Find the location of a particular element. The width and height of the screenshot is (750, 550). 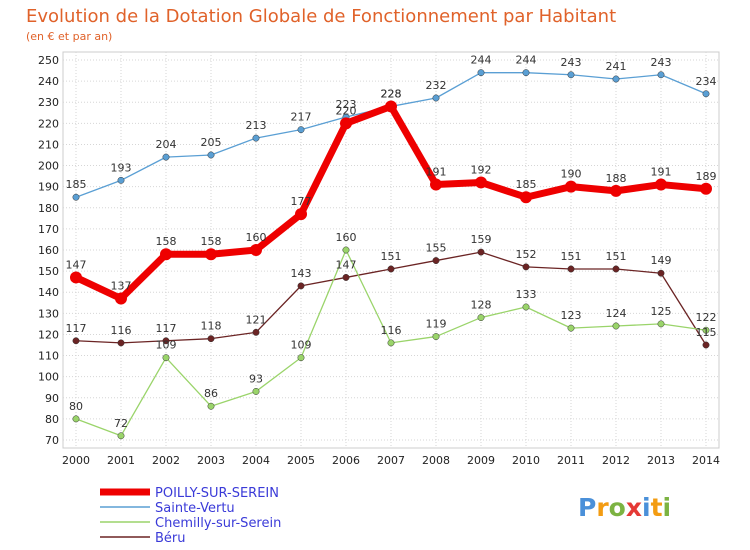

logo-letter: r is located at coordinates (602, 507).